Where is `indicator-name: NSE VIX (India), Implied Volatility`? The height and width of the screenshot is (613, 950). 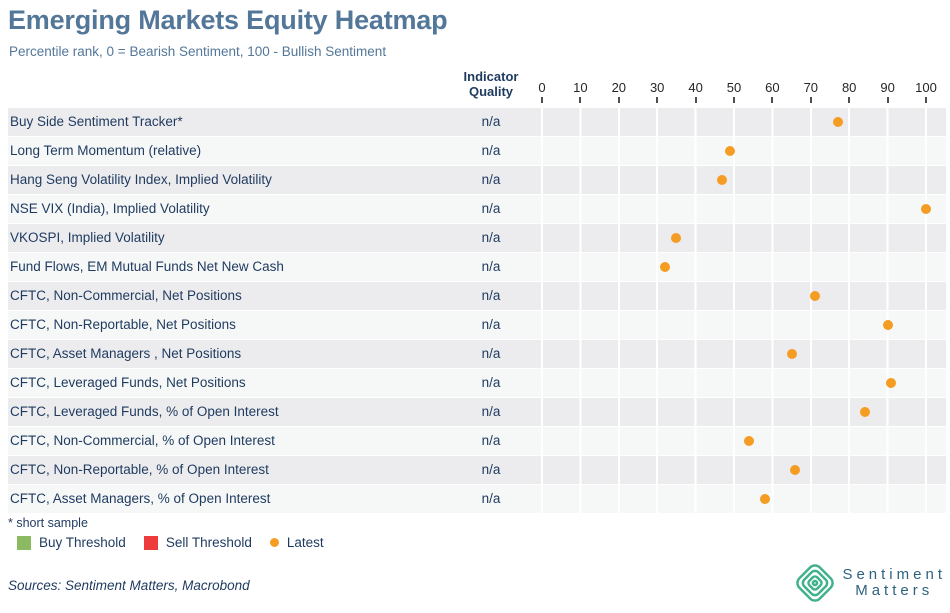
indicator-name: NSE VIX (India), Implied Volatility is located at coordinates (110, 208).